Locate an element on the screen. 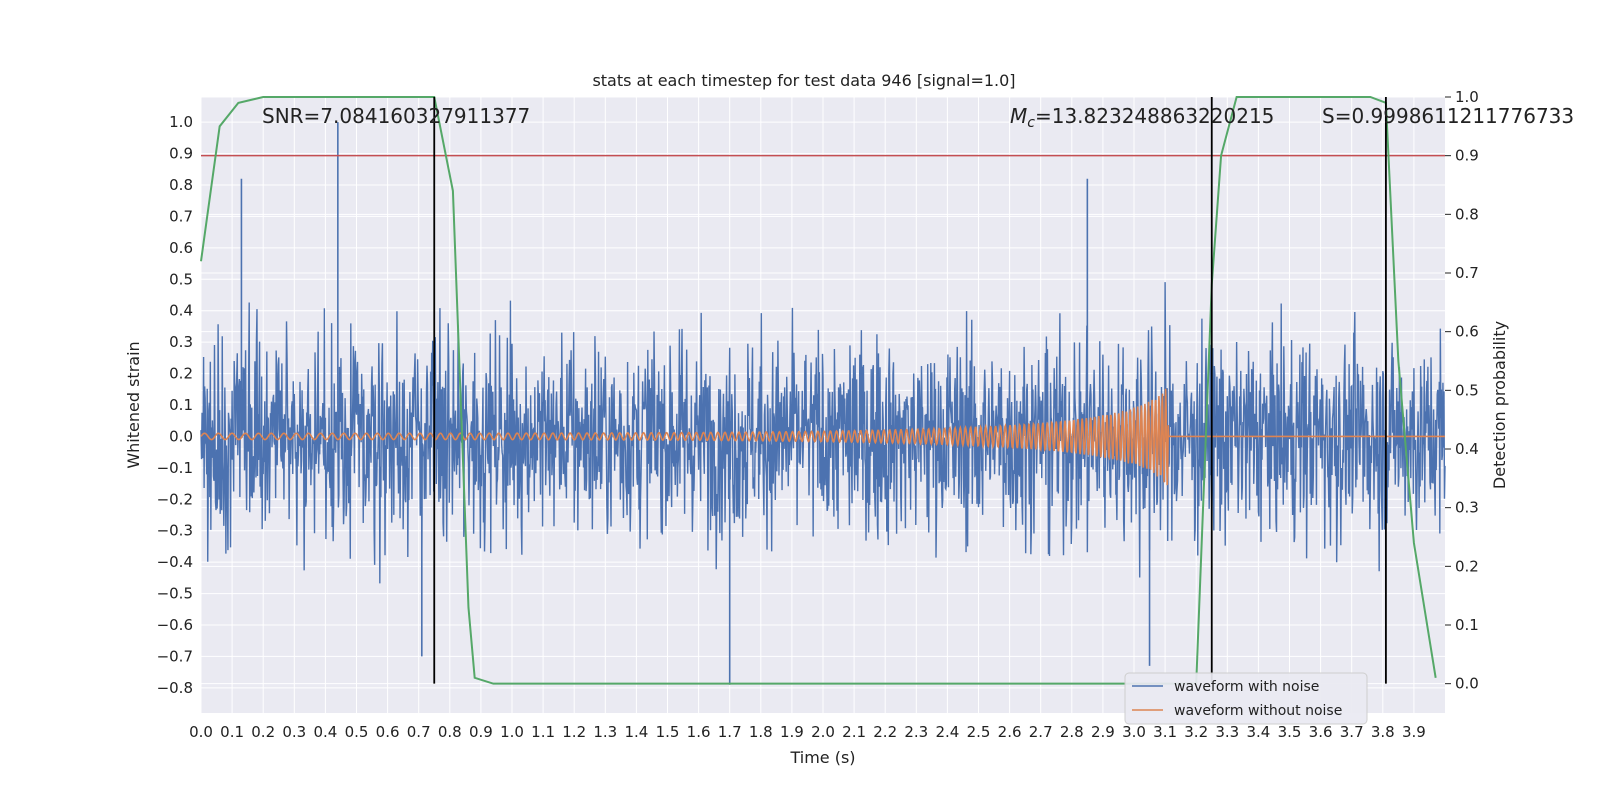 Image resolution: width=1600 pixels, height=800 pixels. right-tick-label: 0.8 is located at coordinates (1467, 214).